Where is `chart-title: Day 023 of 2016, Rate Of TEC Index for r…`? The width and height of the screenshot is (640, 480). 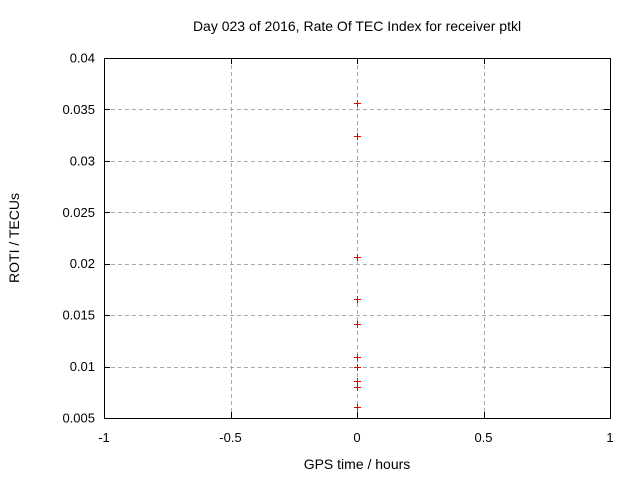
chart-title: Day 023 of 2016, Rate Of TEC Index for r… is located at coordinates (357, 26).